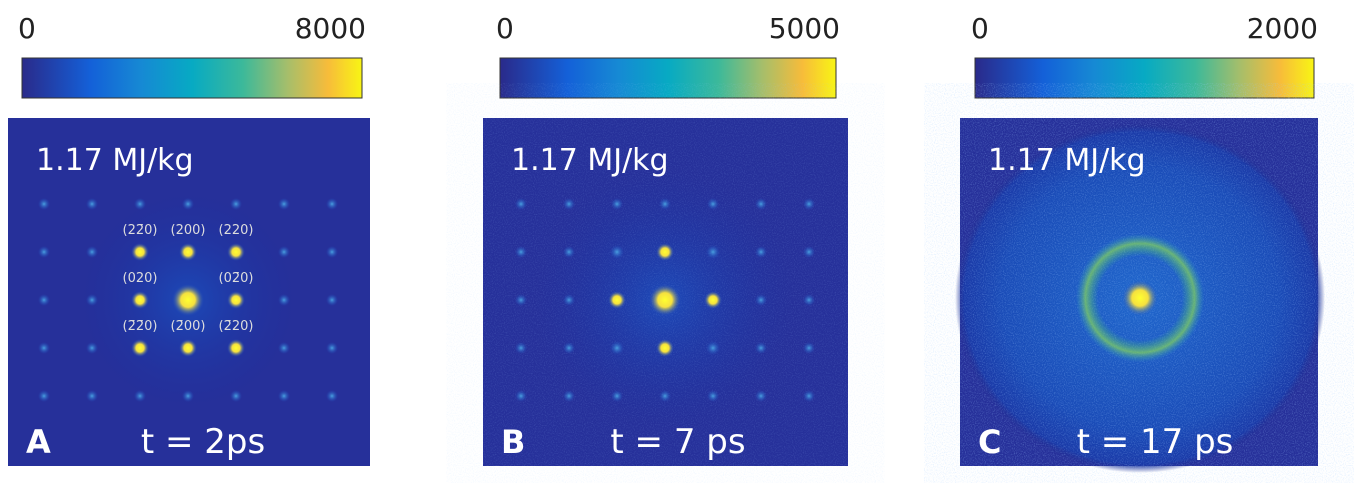  Describe the element at coordinates (513, 442) in the screenshot. I see `panel-letter: B` at that location.